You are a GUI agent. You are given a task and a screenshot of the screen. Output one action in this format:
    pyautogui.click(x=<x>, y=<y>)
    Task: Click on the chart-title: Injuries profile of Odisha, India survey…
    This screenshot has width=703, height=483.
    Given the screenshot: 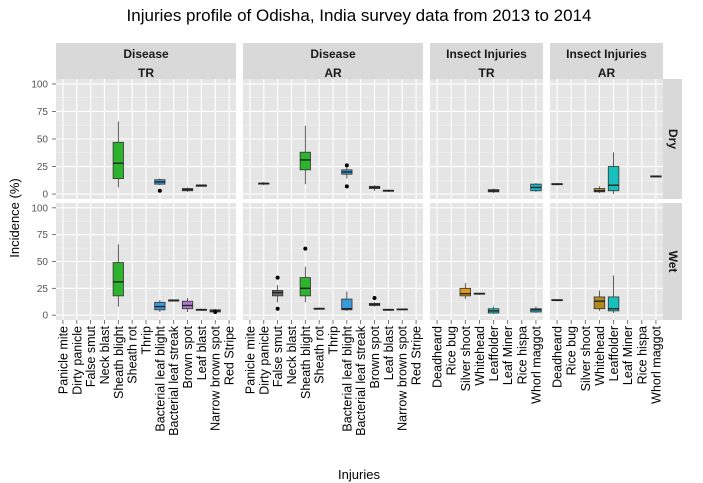 What is the action you would take?
    pyautogui.click(x=359, y=15)
    